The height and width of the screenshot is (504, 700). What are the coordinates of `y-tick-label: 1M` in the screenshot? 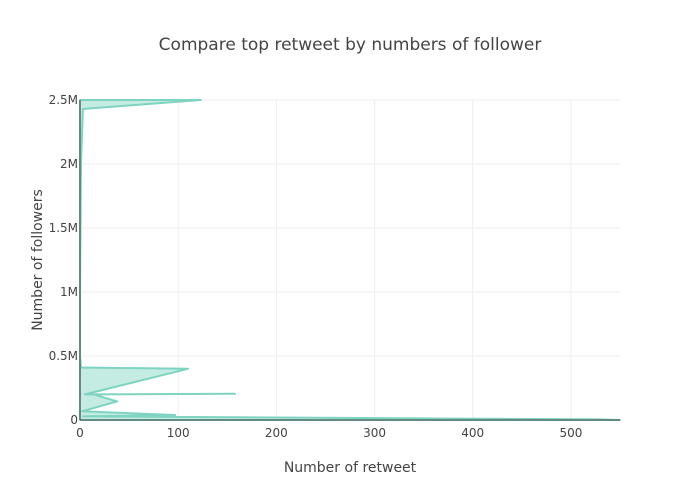 It's located at (69, 292).